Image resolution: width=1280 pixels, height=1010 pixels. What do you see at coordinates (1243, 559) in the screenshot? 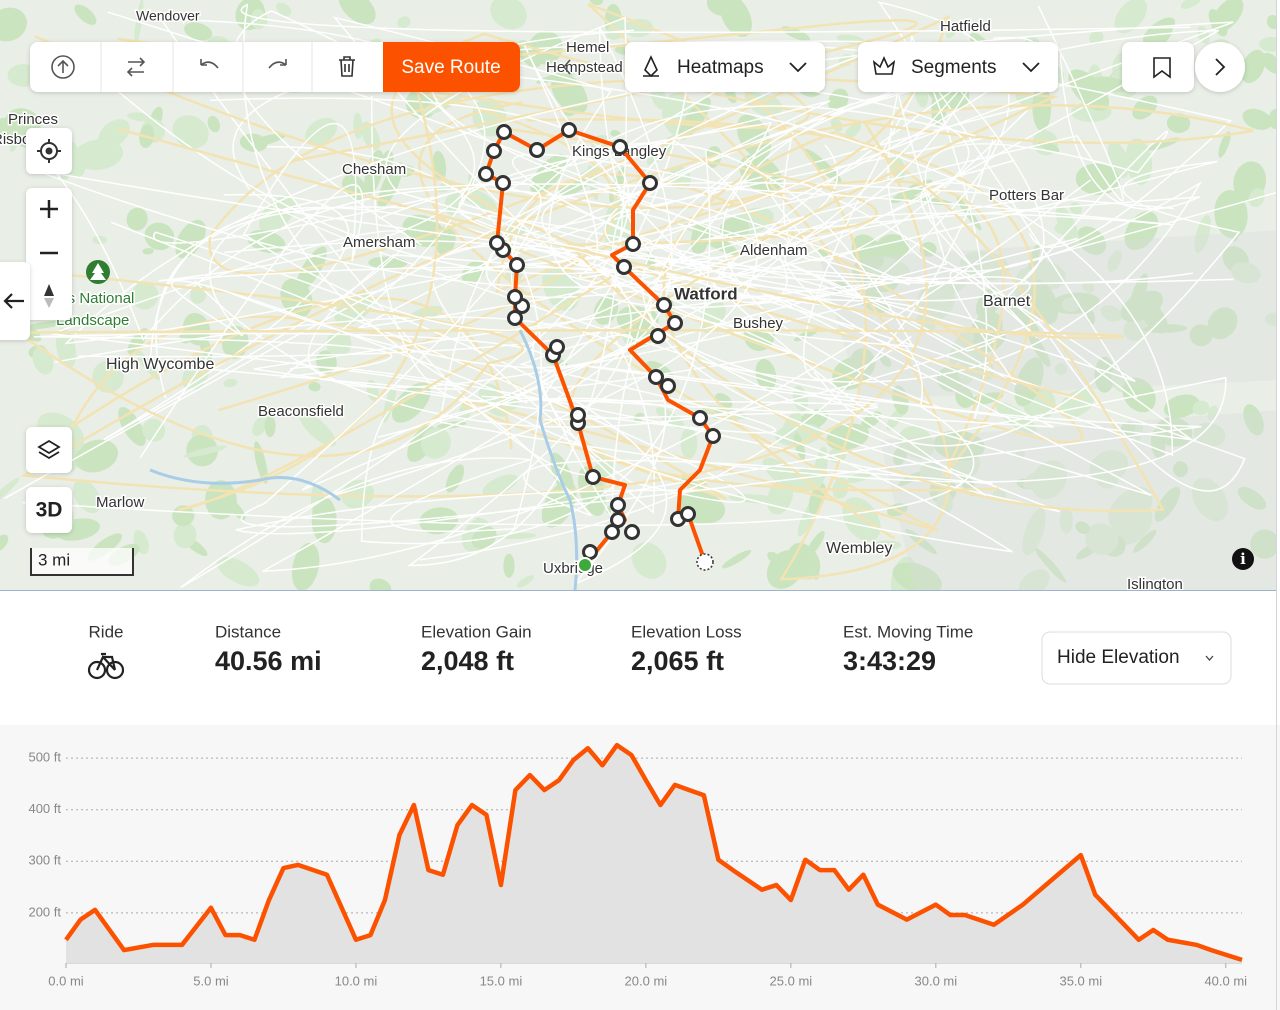
I see `info-button` at bounding box center [1243, 559].